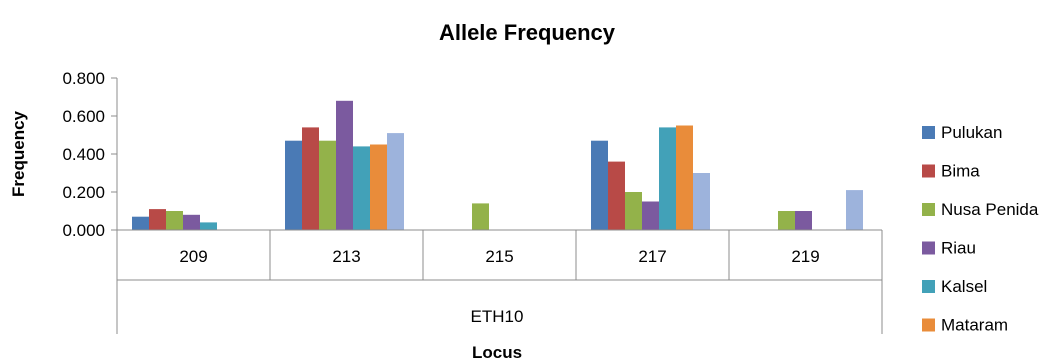 The width and height of the screenshot is (1062, 361). I want to click on y-tick-label: 0.600, so click(83, 116).